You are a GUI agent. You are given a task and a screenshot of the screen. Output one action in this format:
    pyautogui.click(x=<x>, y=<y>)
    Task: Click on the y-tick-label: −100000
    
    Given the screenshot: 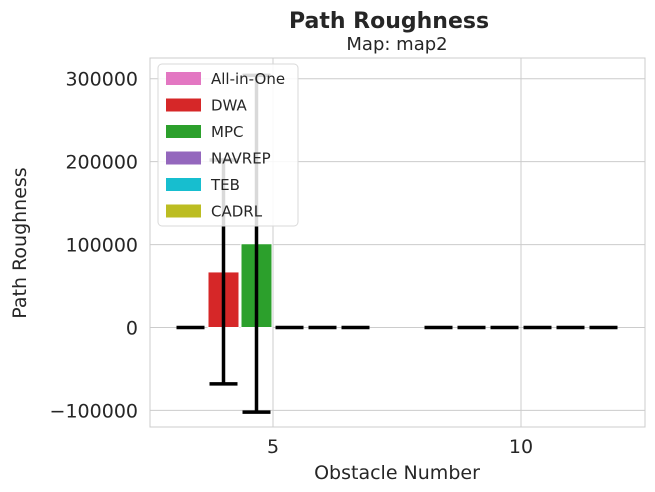 What is the action you would take?
    pyautogui.click(x=94, y=411)
    